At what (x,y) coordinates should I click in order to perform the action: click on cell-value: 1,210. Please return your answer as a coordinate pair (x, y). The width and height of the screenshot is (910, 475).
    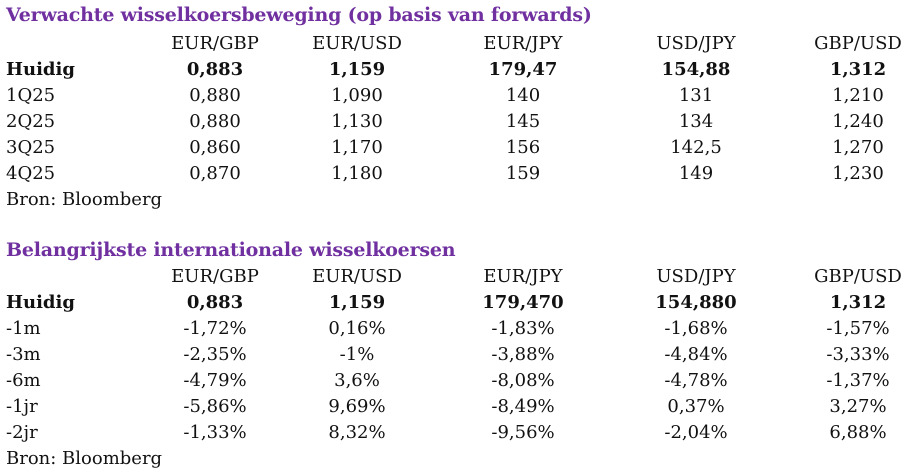
    Looking at the image, I should click on (858, 95).